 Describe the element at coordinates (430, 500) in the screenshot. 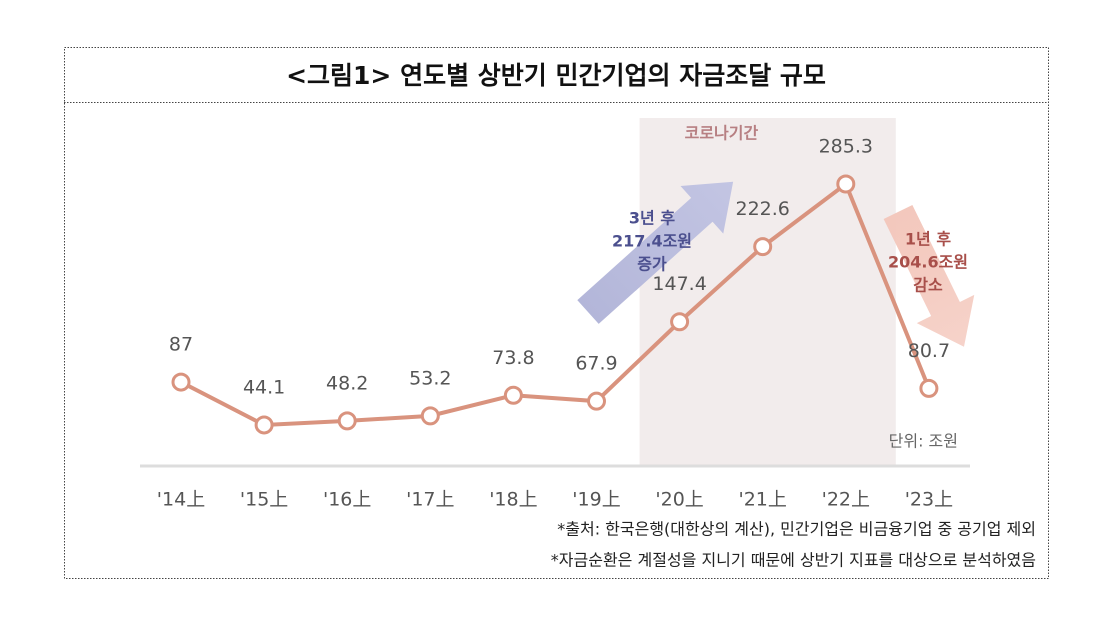

I see `x-tick-label: '17上` at that location.